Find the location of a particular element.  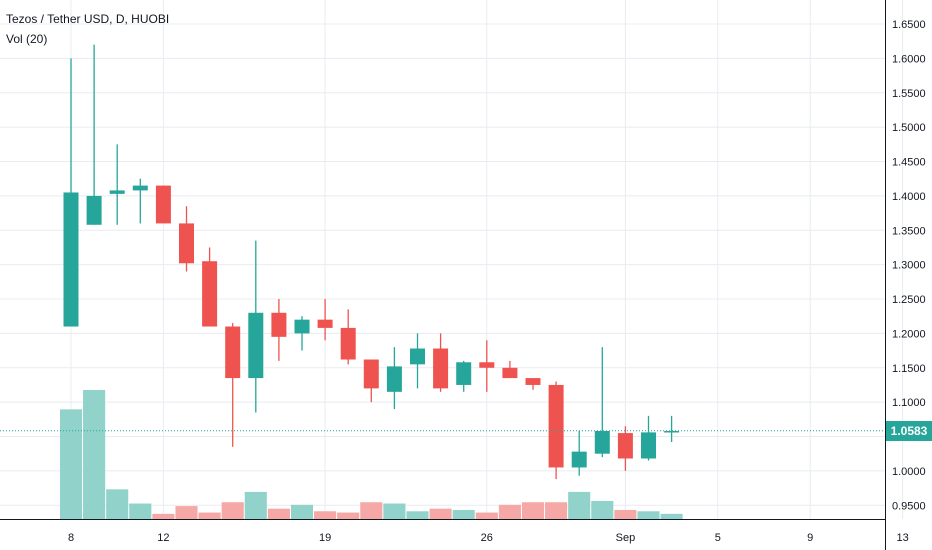

y-tick-label: 1.2500 is located at coordinates (909, 300).